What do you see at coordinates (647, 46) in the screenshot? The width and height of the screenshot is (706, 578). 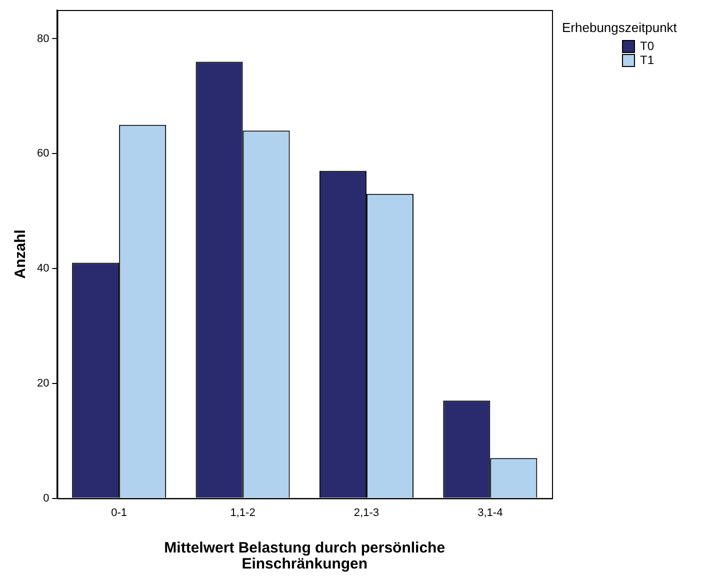 I see `legend-label: T0` at bounding box center [647, 46].